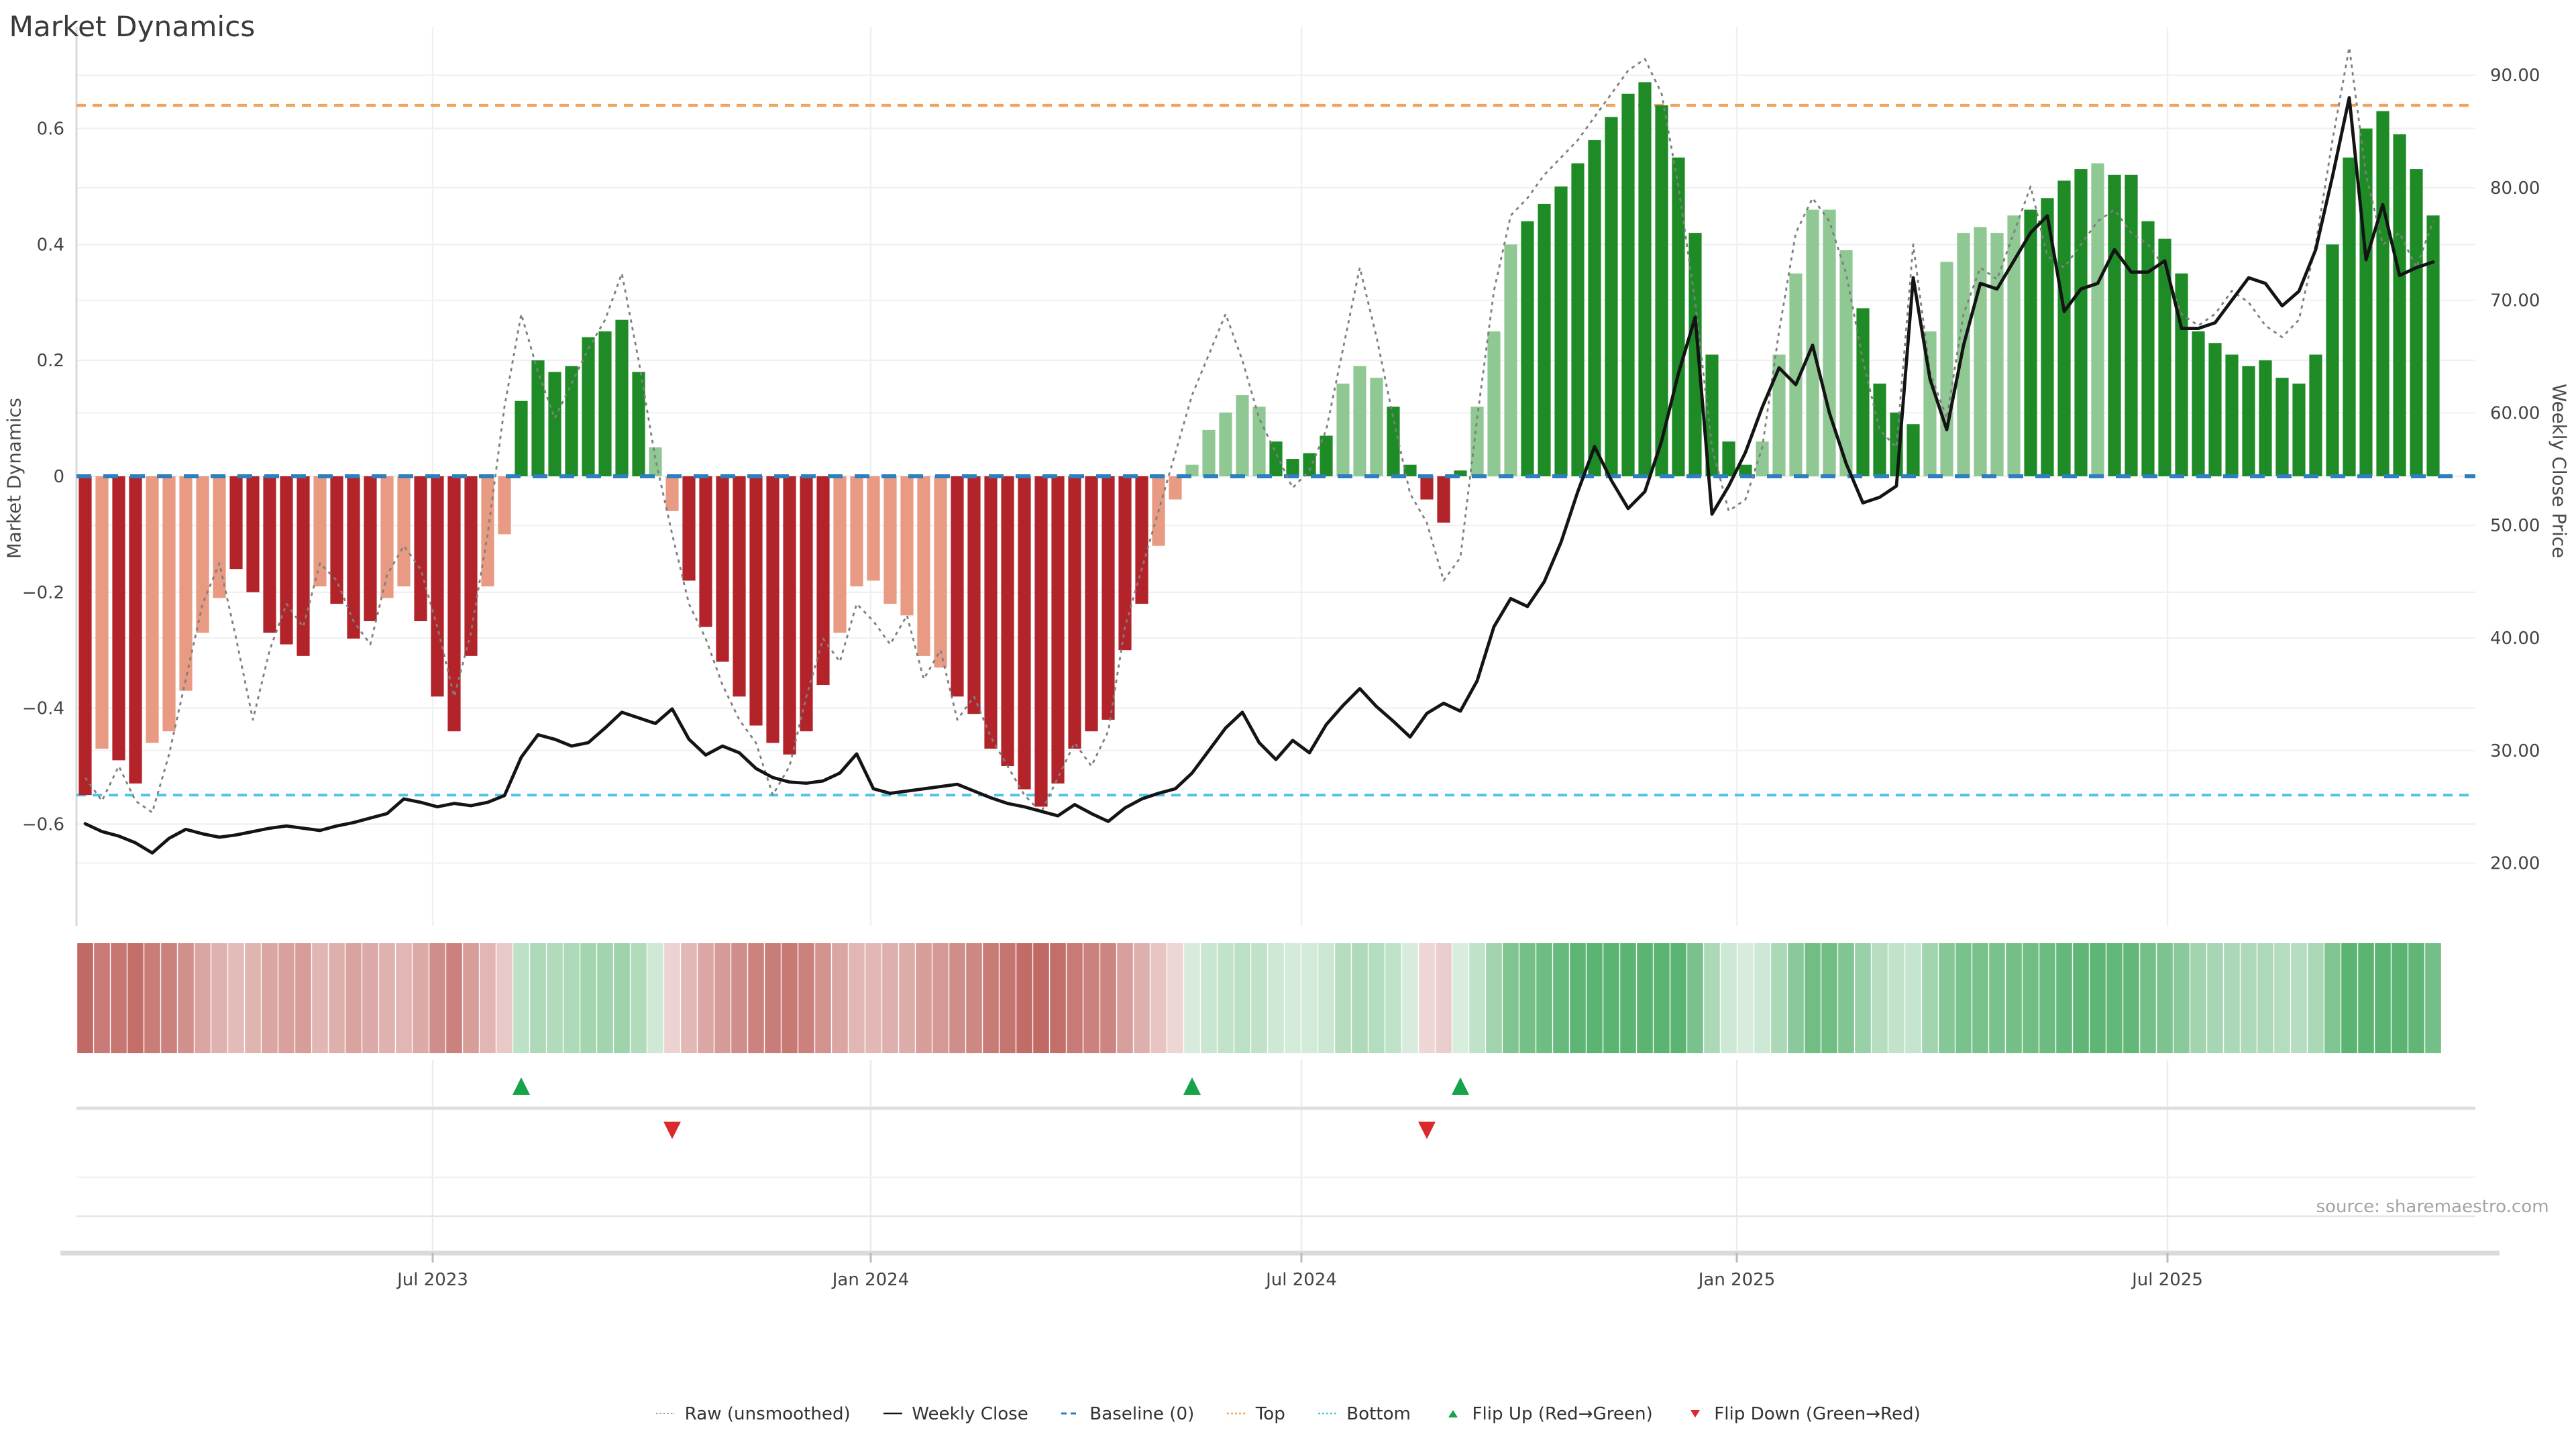 Image resolution: width=2576 pixels, height=1449 pixels. I want to click on right-axis-tick: 70.00, so click(2515, 301).